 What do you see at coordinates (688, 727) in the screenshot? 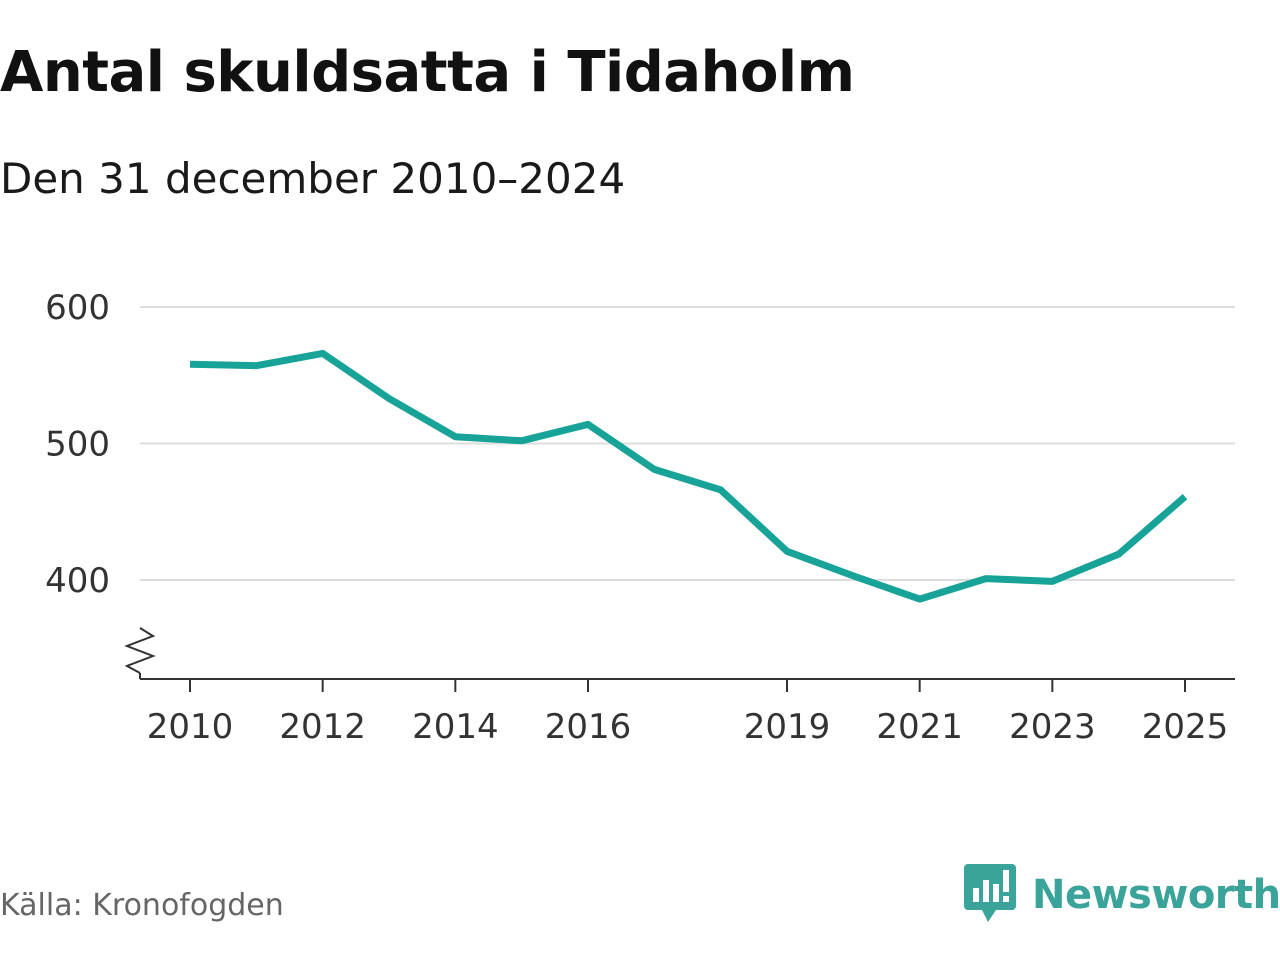
I see `x-axis-labels: 2010 2012 2014 2016 2019 2021 2023 2025` at bounding box center [688, 727].